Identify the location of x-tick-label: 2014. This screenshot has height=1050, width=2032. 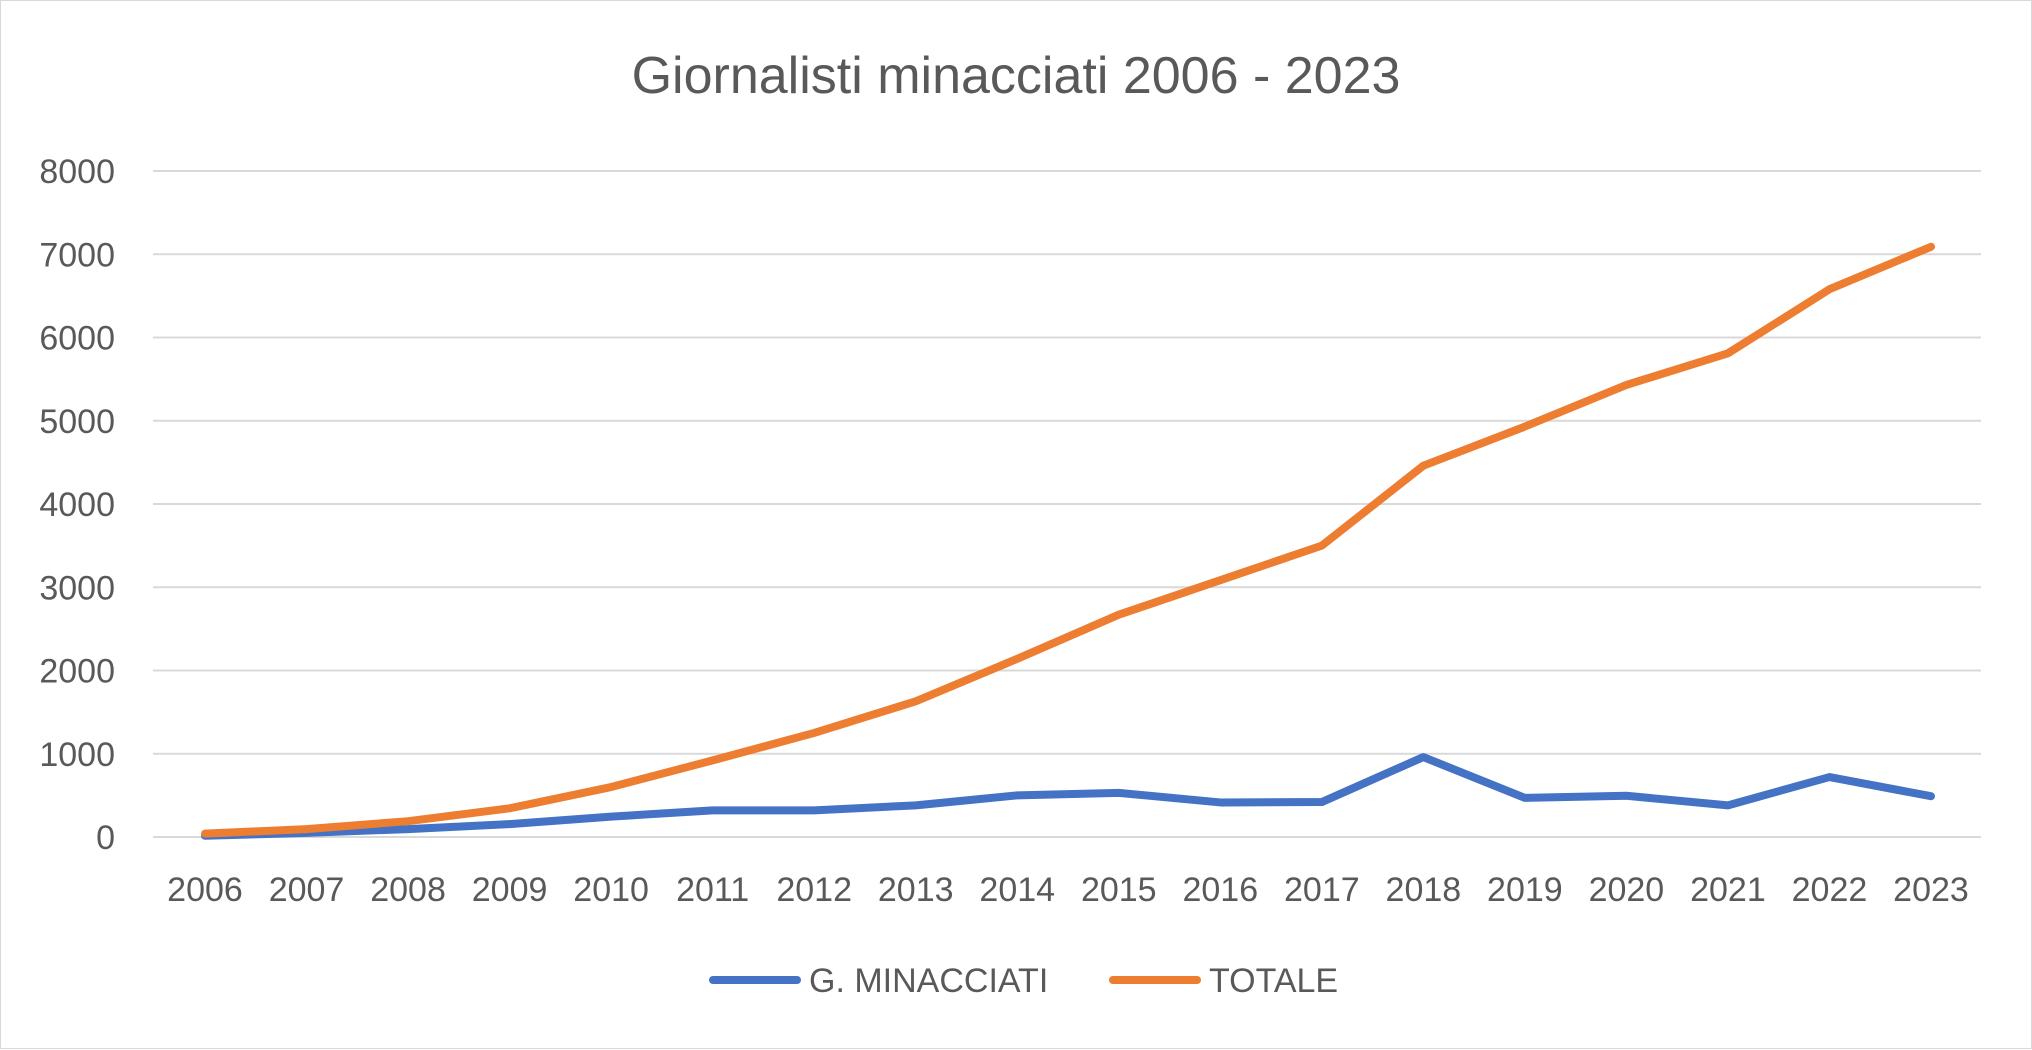
(1017, 890).